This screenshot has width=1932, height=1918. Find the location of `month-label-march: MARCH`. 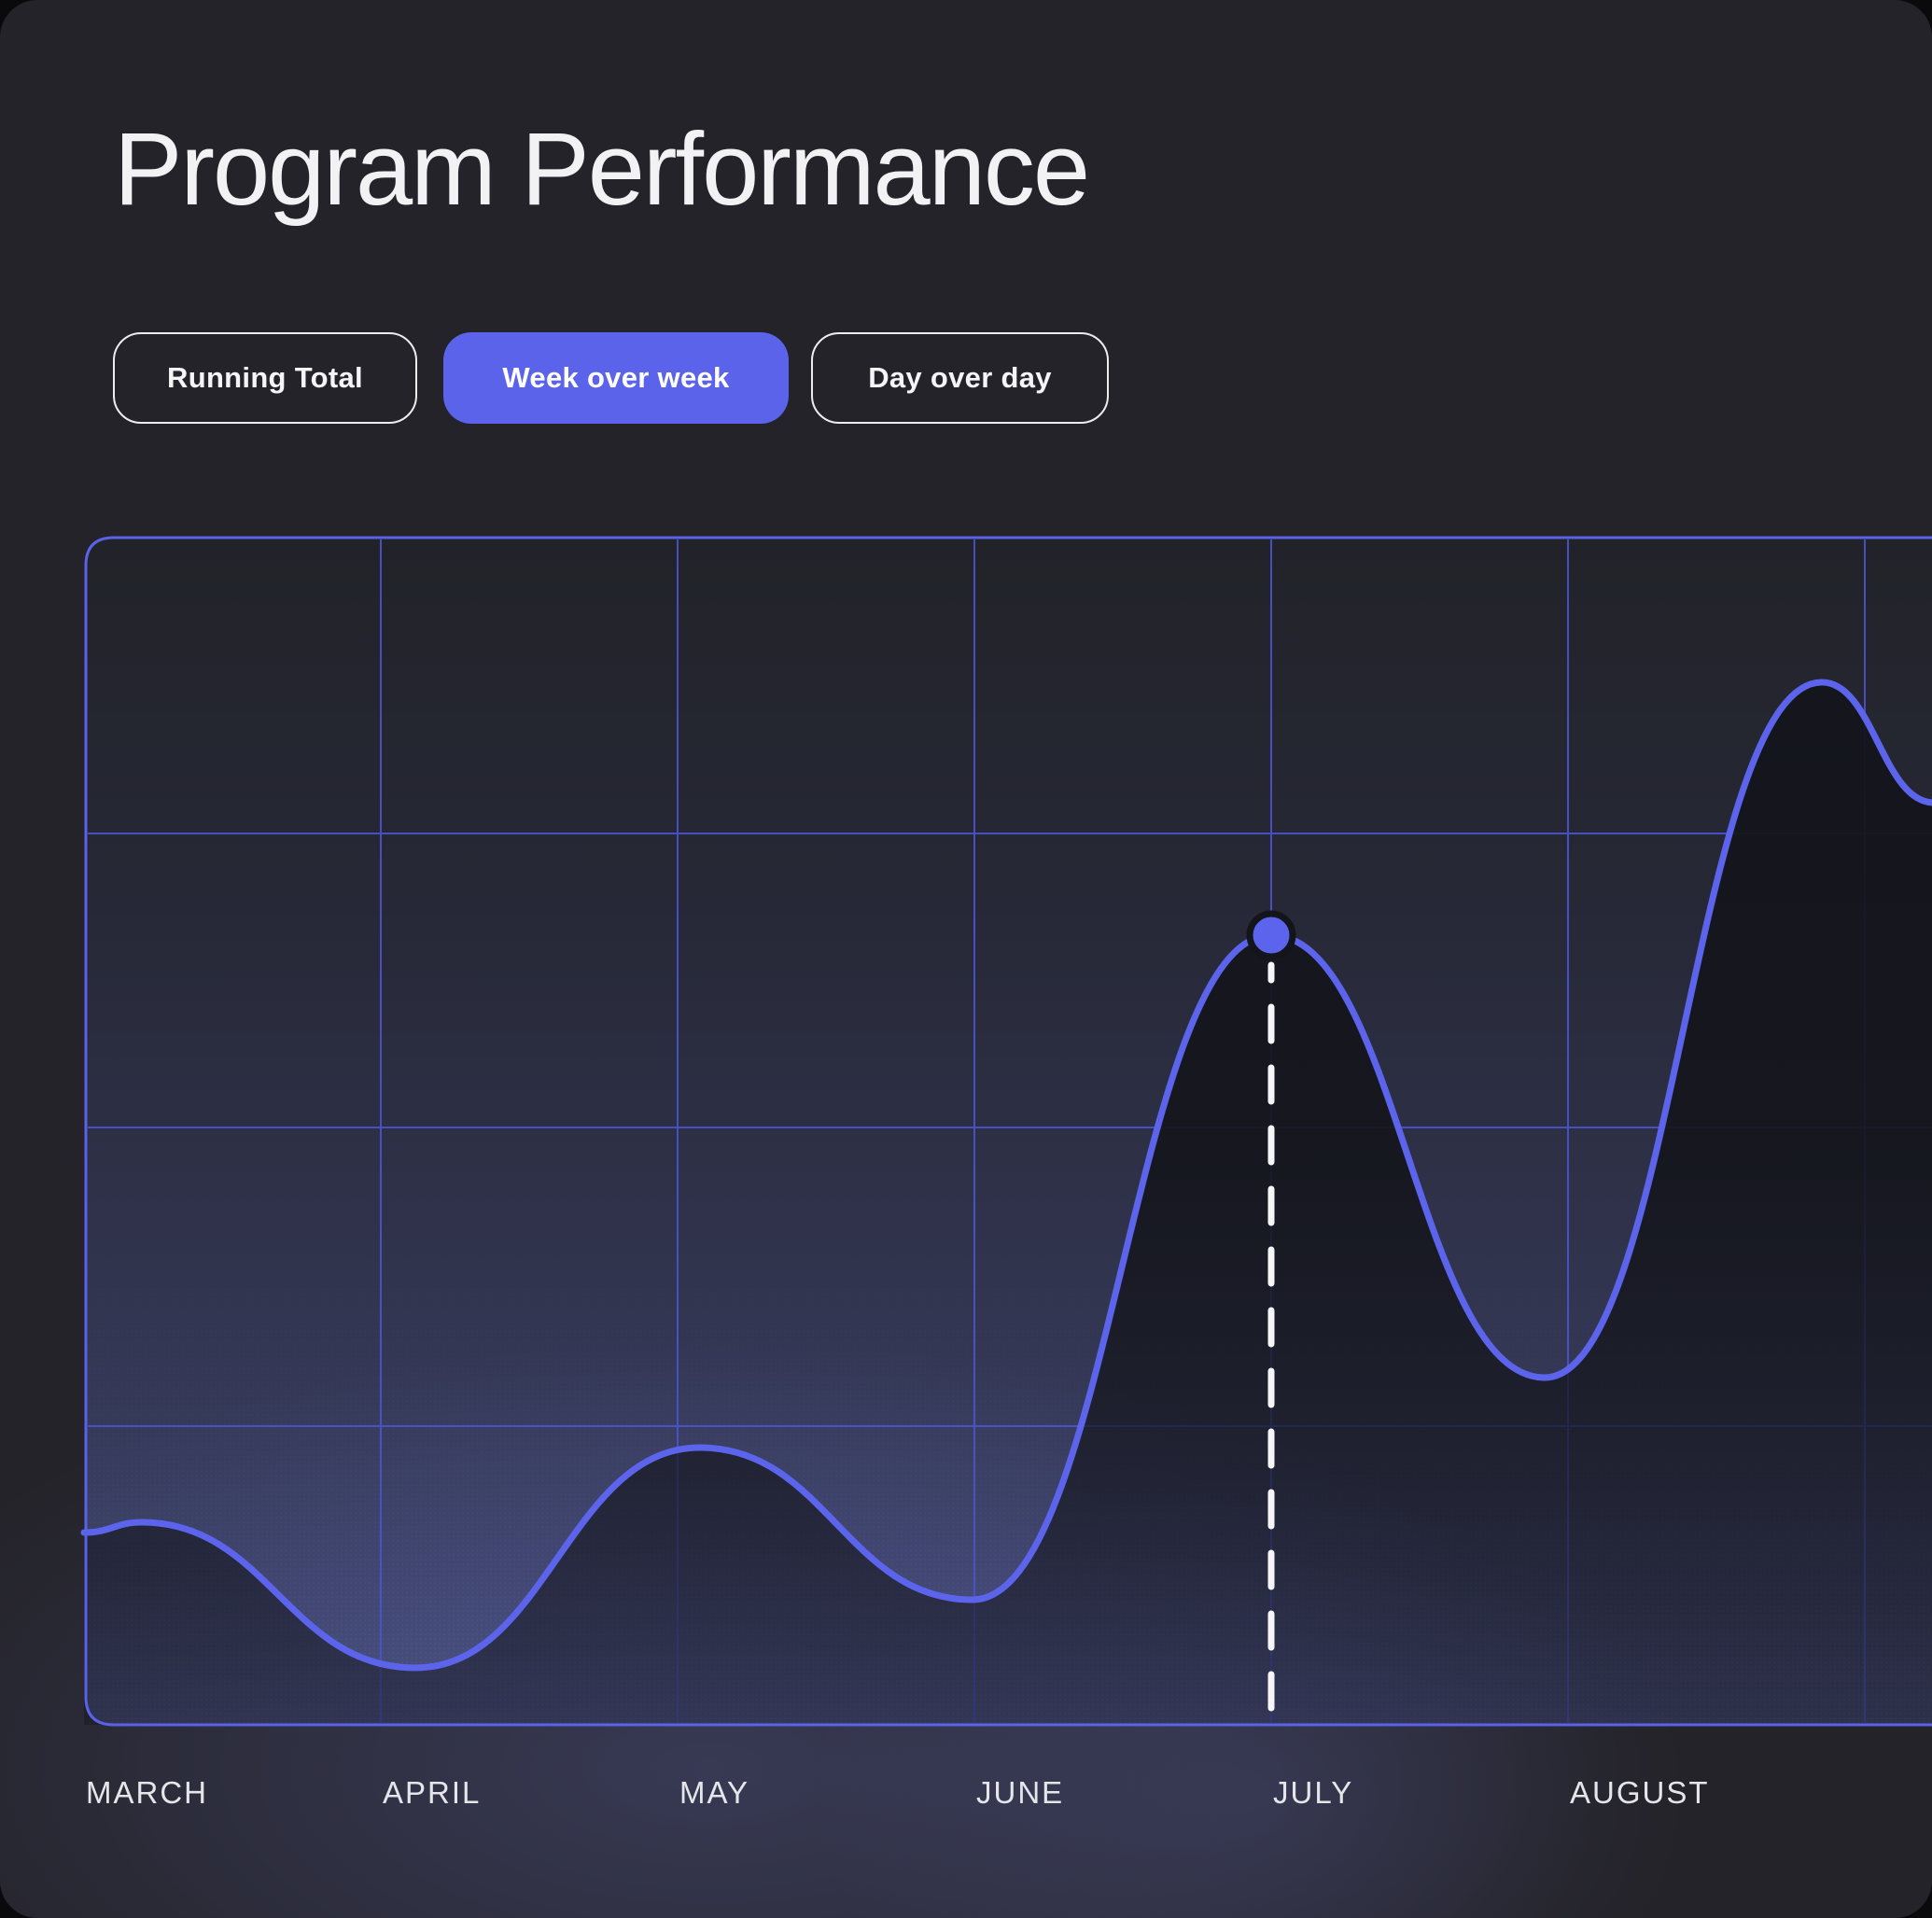

month-label-march: MARCH is located at coordinates (147, 1792).